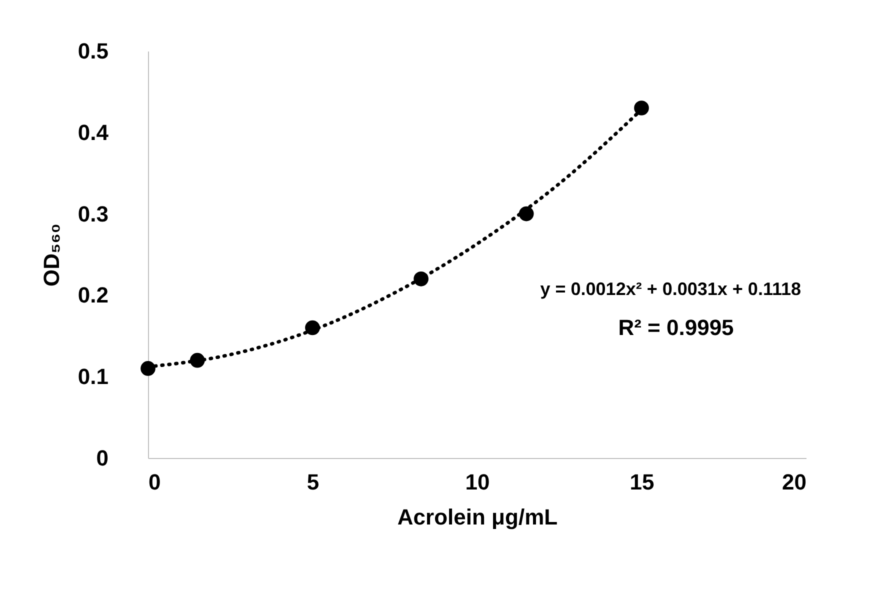  Describe the element at coordinates (676, 327) in the screenshot. I see `annotation: R² = 0.9995` at that location.